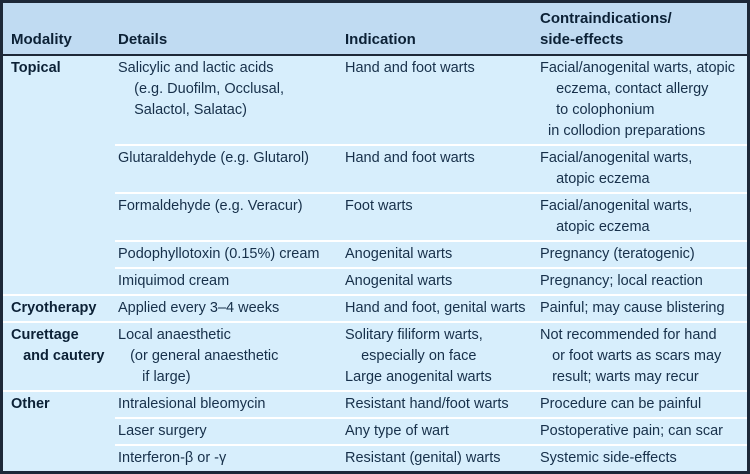 This screenshot has width=750, height=474. Describe the element at coordinates (597, 110) in the screenshot. I see `contraindications-cell-line: to colophonium` at that location.